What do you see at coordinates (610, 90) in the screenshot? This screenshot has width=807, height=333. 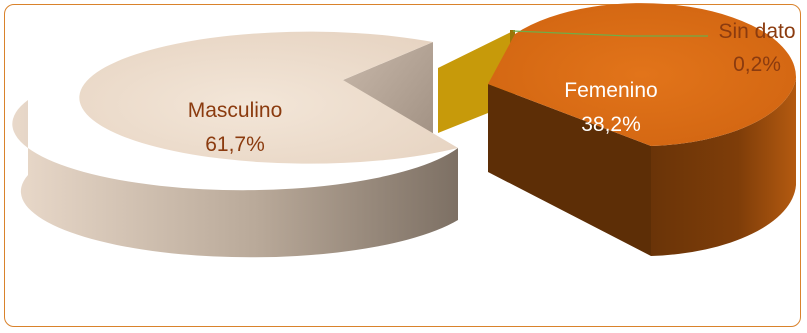 I see `label-femenino-name: Femenino` at bounding box center [610, 90].